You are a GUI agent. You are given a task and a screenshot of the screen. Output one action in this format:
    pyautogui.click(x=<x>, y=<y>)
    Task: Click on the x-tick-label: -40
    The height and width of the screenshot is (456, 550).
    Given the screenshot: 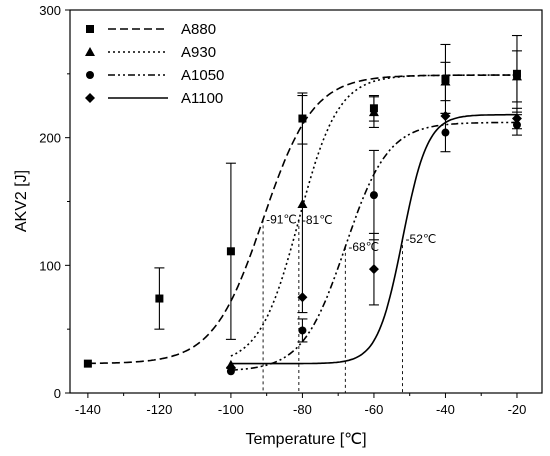 What is the action you would take?
    pyautogui.click(x=445, y=409)
    